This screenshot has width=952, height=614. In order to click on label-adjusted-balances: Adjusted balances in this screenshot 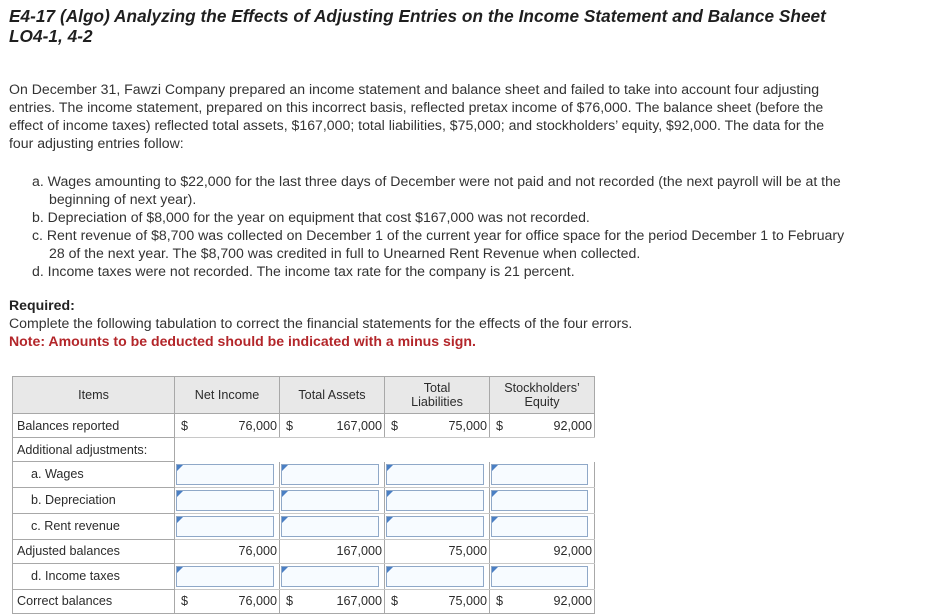, I will do `click(93, 551)`.